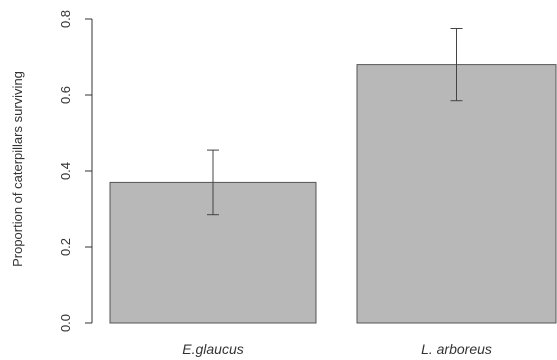  Describe the element at coordinates (65, 171) in the screenshot. I see `y-tick-label: 0.4` at that location.